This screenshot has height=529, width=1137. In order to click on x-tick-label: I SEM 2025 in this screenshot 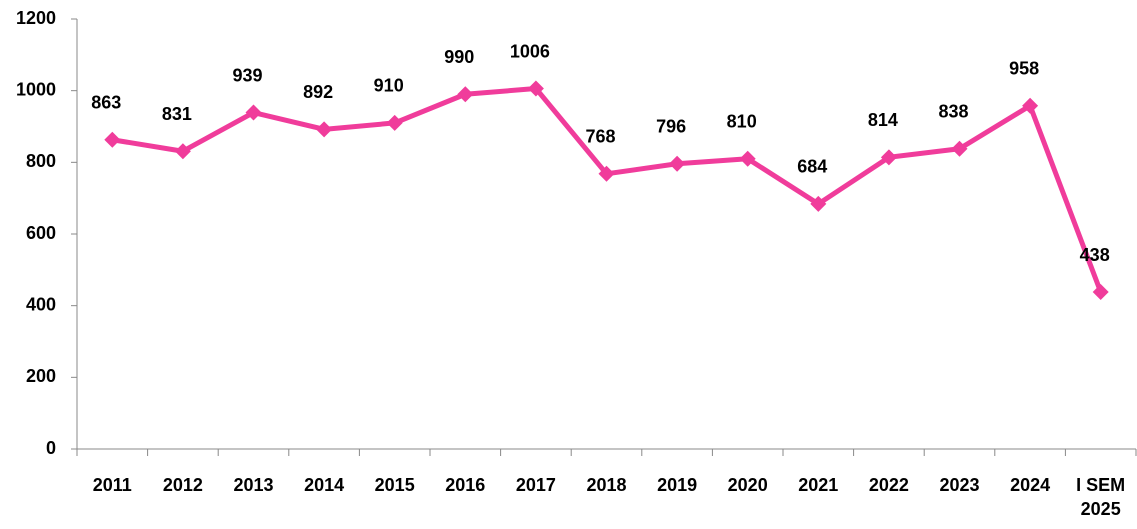, I will do `click(1101, 497)`.